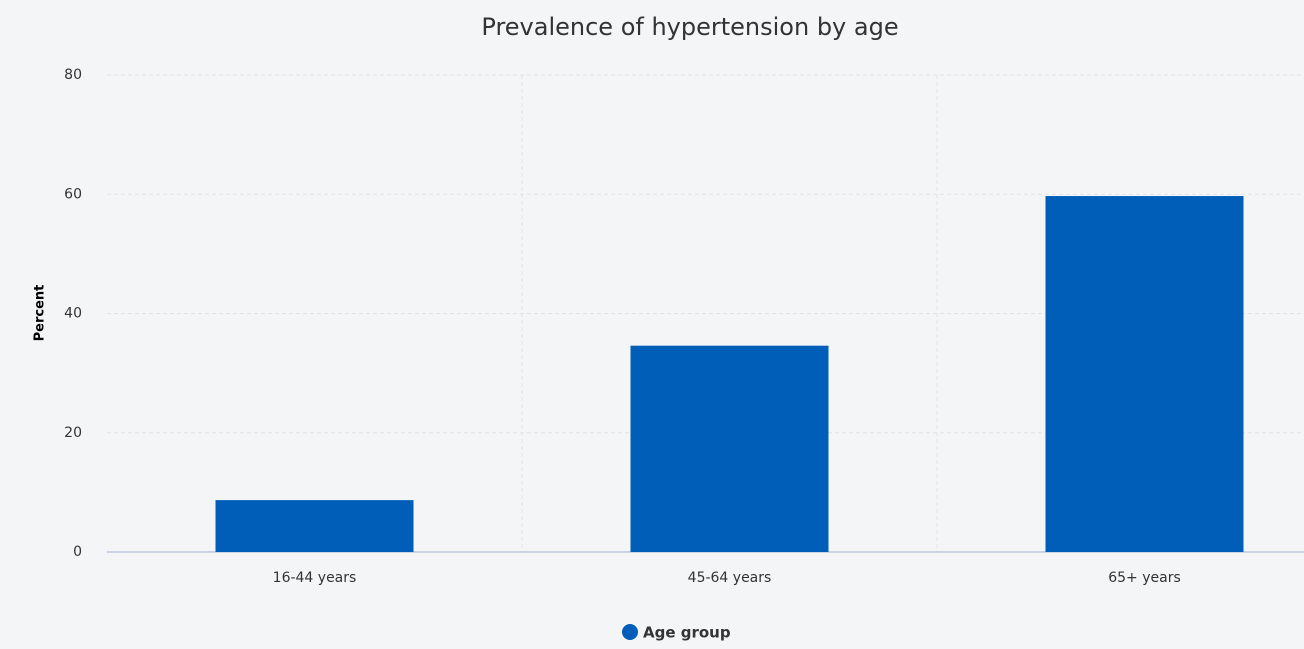 This screenshot has height=649, width=1304. Describe the element at coordinates (73, 314) in the screenshot. I see `y-tick-label: 40` at that location.